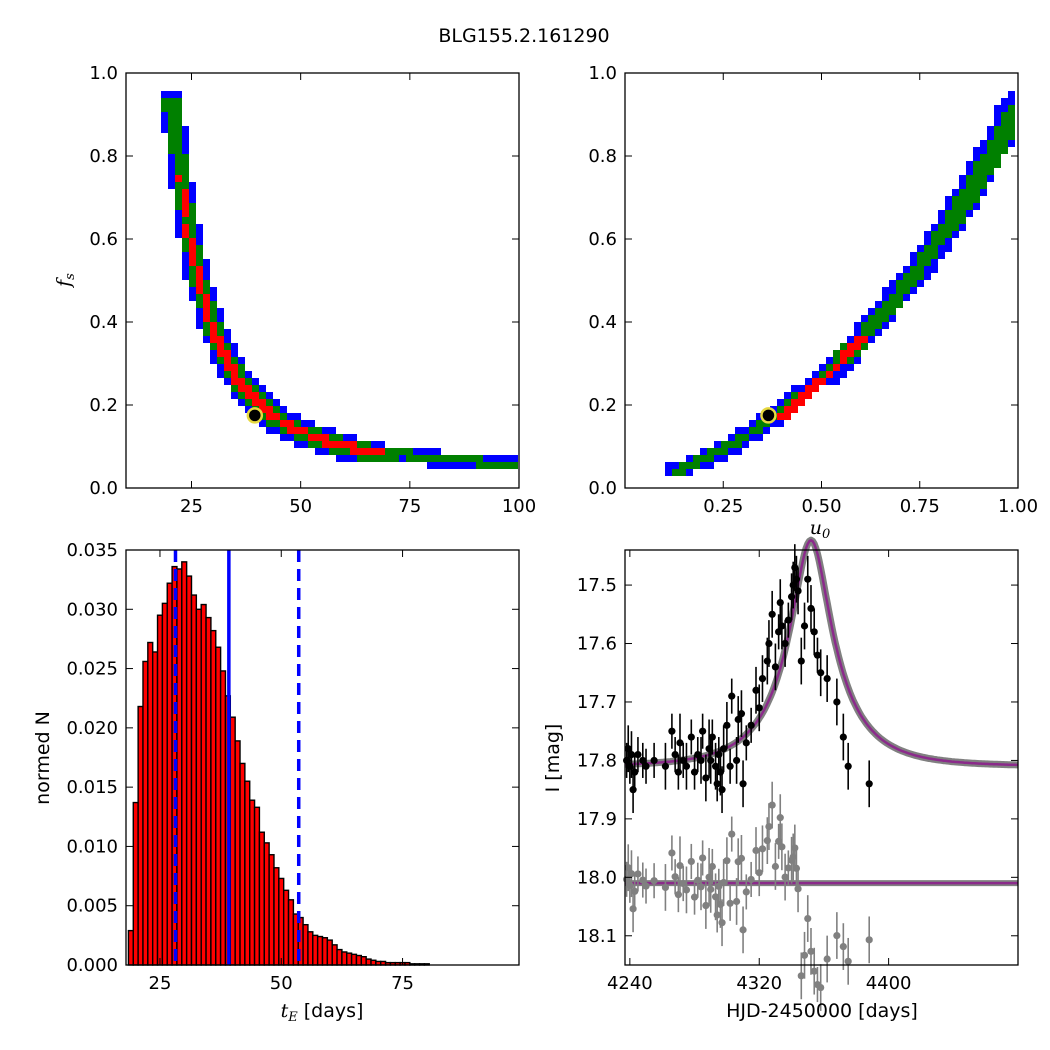 The width and height of the screenshot is (1050, 1050). What do you see at coordinates (363, 961) in the screenshot?
I see `histogram-bar` at bounding box center [363, 961].